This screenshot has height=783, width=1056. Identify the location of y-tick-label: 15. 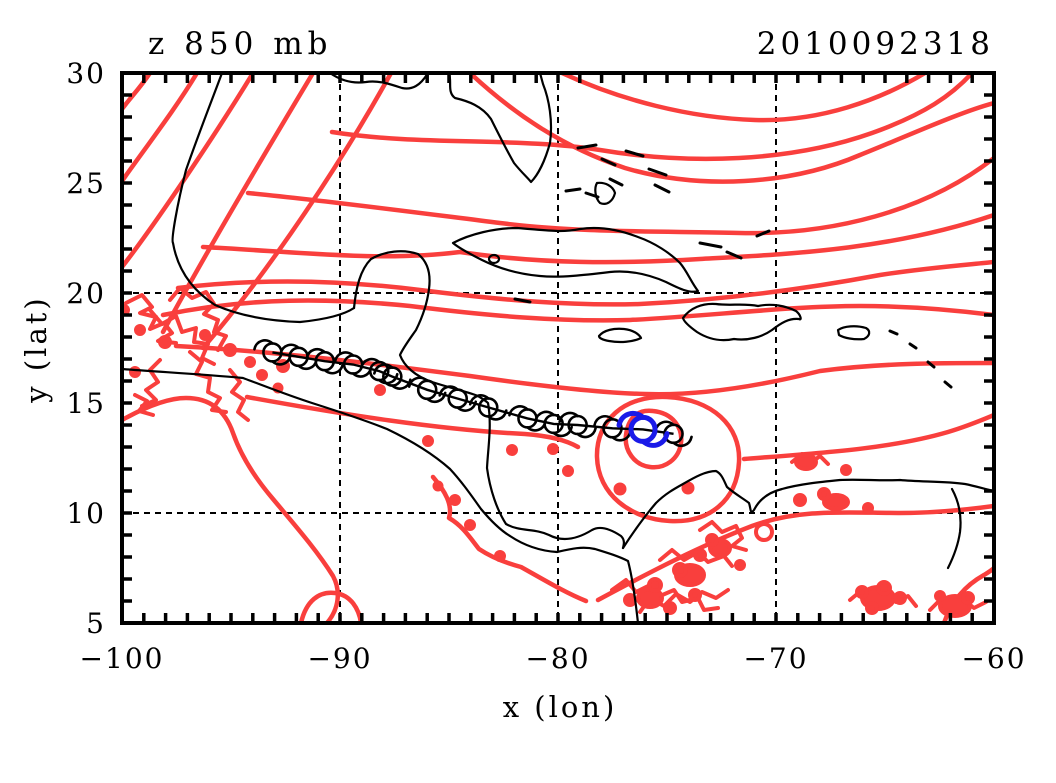
(86, 403).